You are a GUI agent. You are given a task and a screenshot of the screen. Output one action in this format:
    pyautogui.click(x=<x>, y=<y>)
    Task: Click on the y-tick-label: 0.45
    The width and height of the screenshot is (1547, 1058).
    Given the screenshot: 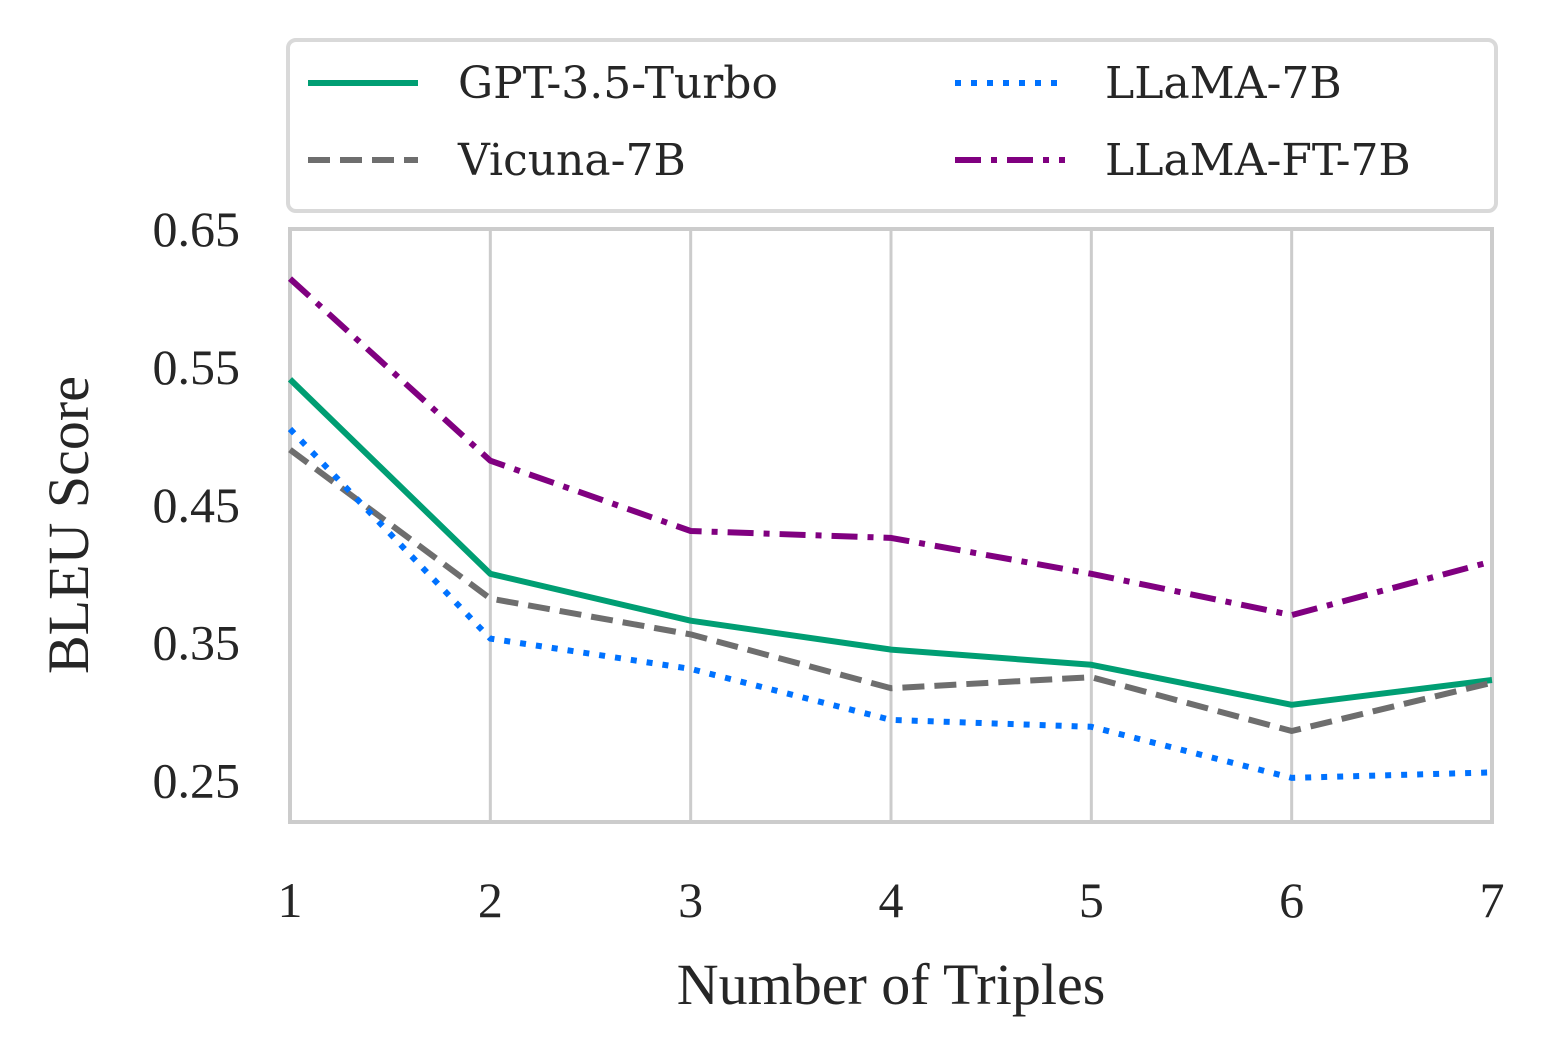 What is the action you would take?
    pyautogui.click(x=197, y=505)
    